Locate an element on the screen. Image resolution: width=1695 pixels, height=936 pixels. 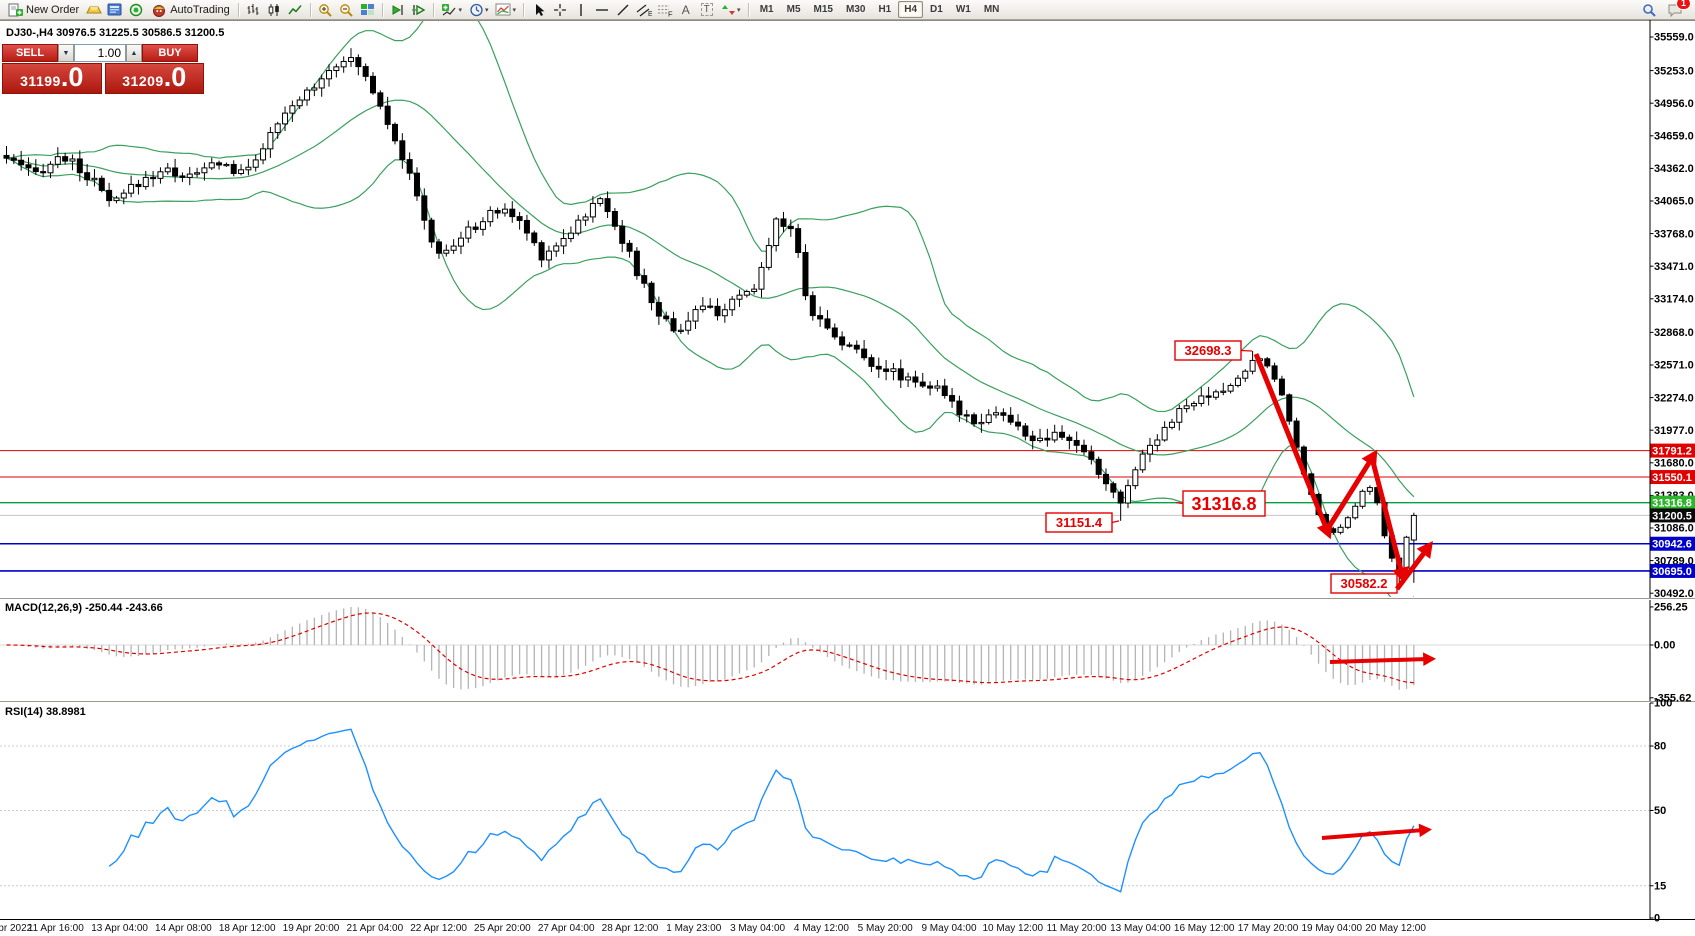
svg-text: 30942.6 is located at coordinates (1672, 545).